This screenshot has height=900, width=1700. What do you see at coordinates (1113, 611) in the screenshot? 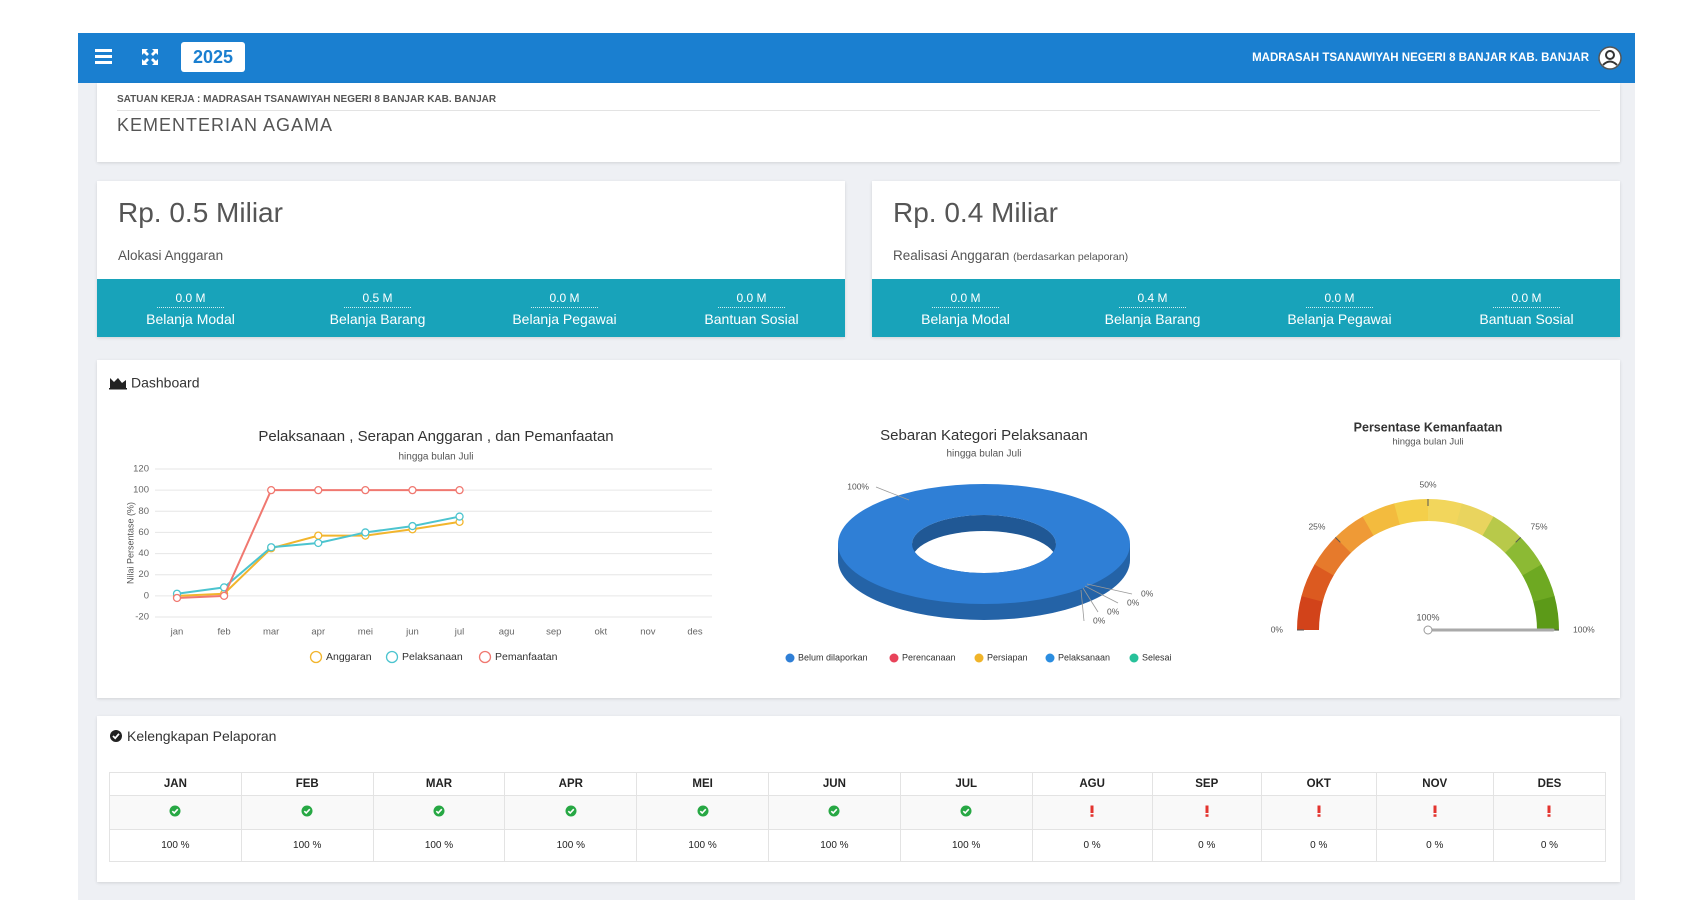
I see `data-label: 0%` at bounding box center [1113, 611].